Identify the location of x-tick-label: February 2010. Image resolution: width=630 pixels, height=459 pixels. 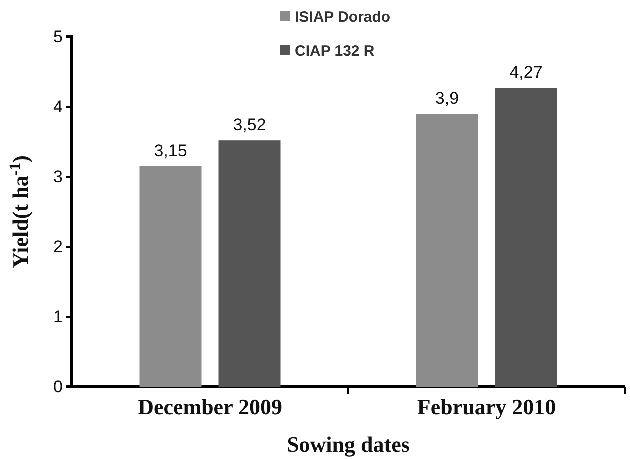
(486, 407).